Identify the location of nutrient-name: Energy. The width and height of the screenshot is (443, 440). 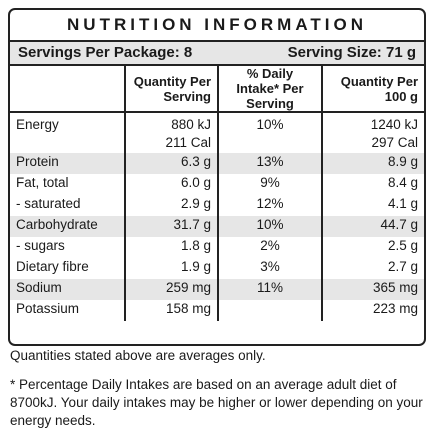
(37, 124).